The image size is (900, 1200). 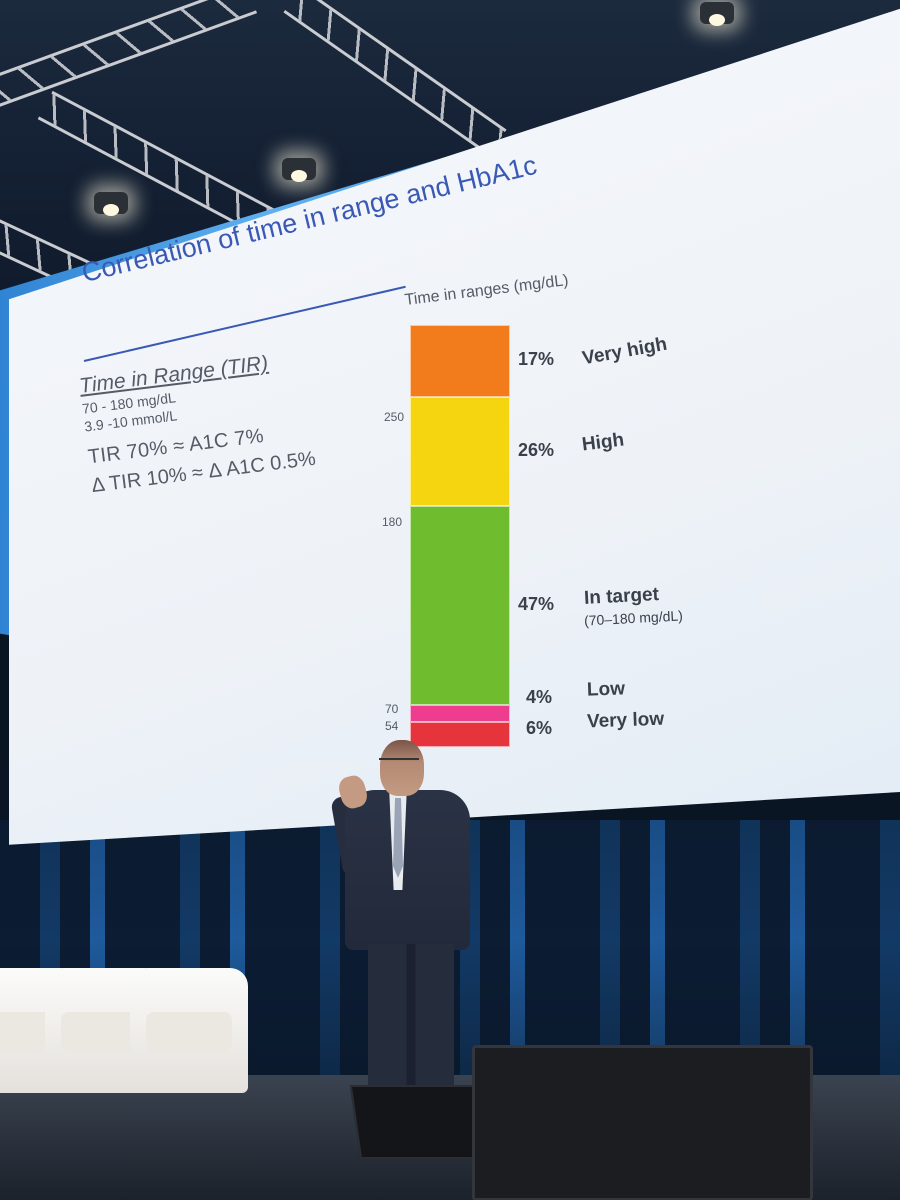 I want to click on segment-percent: 47%, so click(x=536, y=603).